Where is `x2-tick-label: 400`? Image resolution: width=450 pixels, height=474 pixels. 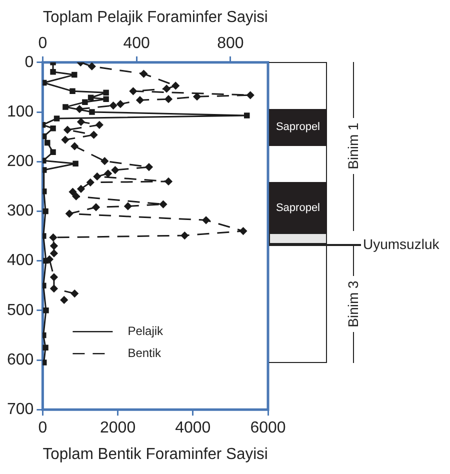 x2-tick-label: 400 is located at coordinates (136, 43).